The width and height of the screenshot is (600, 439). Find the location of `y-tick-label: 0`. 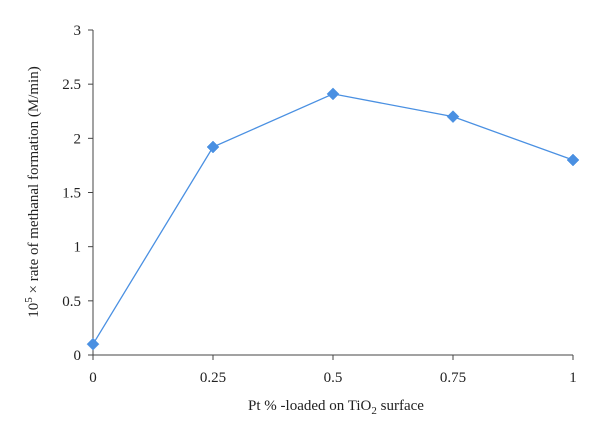

y-tick-label: 0 is located at coordinates (78, 356).